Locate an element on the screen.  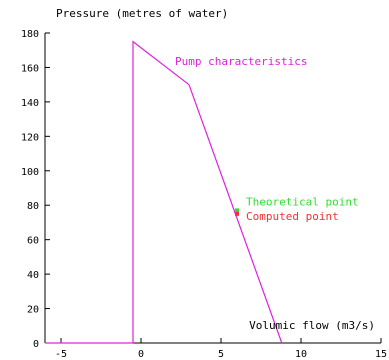
y-tick-label: 80 is located at coordinates (33, 206).